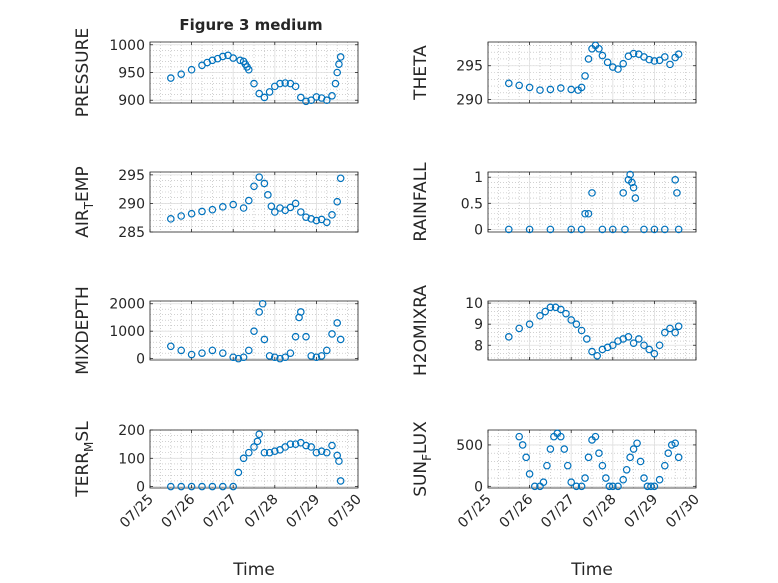  Describe the element at coordinates (131, 459) in the screenshot. I see `y-tick-label: 100` at that location.